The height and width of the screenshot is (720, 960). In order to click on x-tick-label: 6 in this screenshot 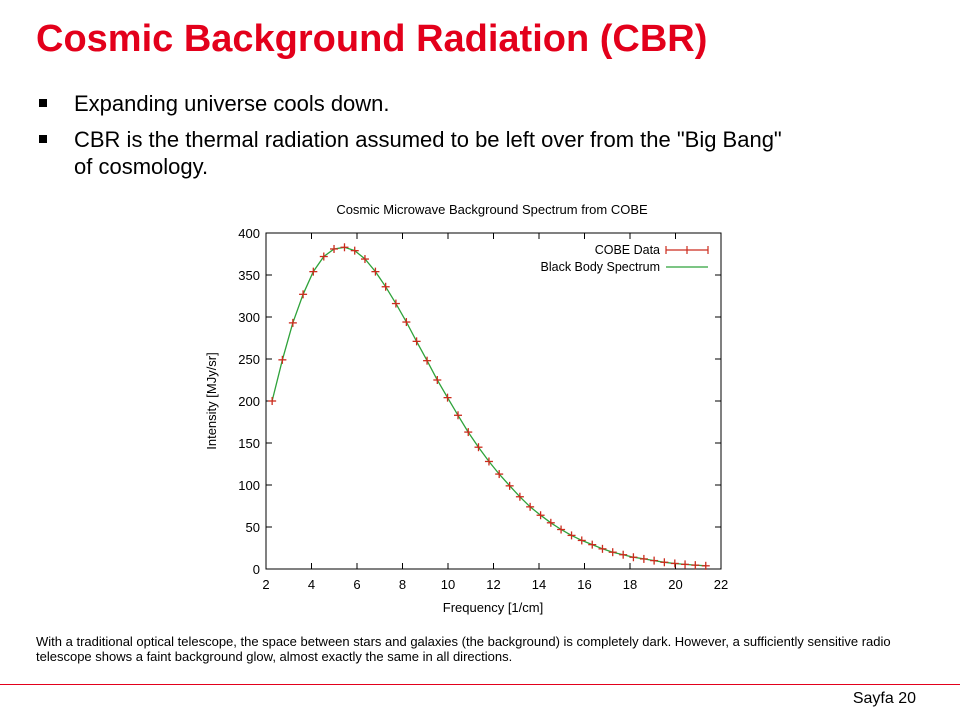, I will do `click(356, 584)`.